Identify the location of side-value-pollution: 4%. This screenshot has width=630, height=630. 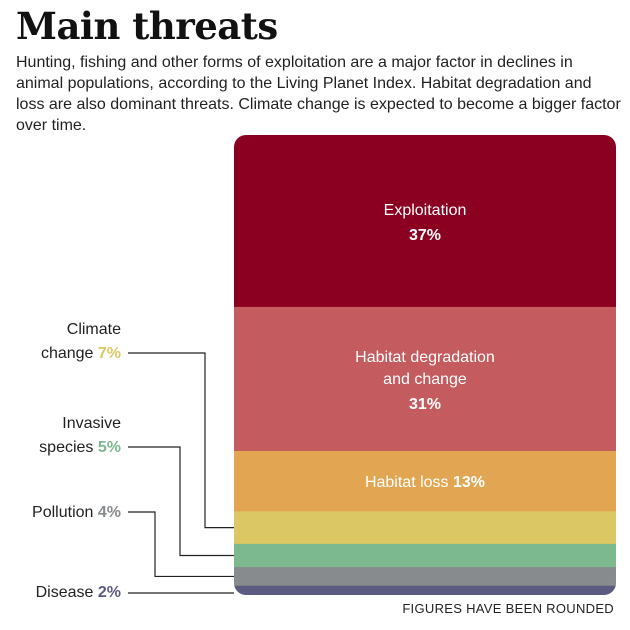
(109, 512).